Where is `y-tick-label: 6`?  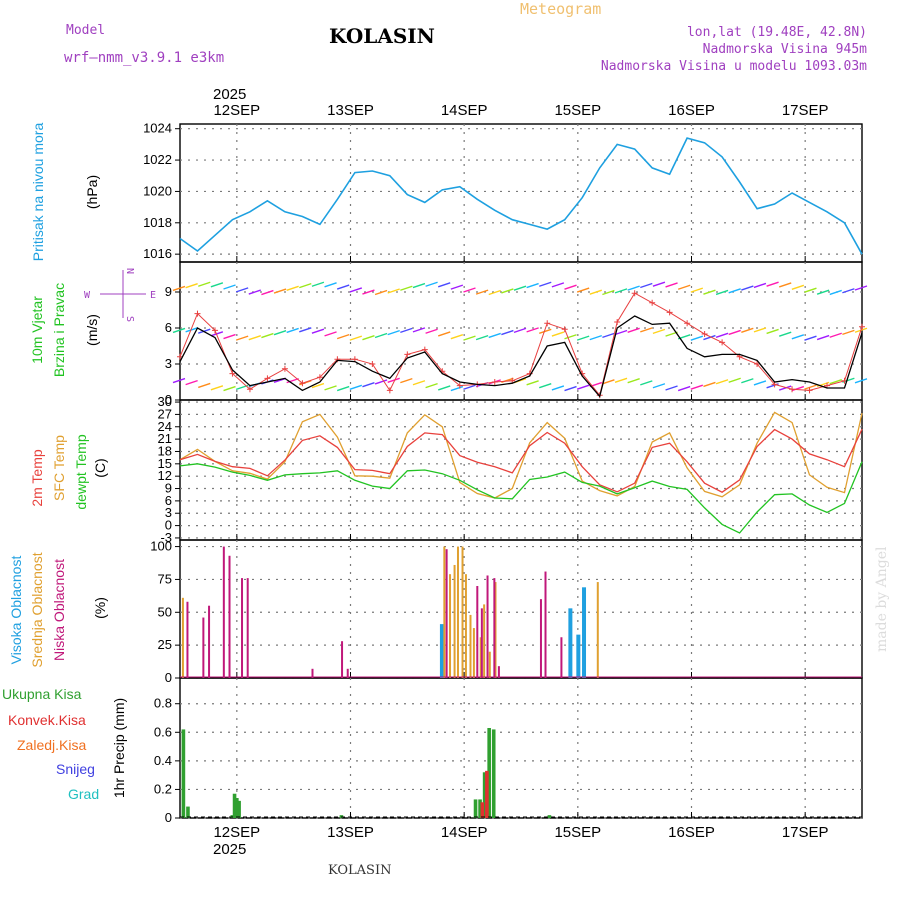 y-tick-label: 6 is located at coordinates (168, 500).